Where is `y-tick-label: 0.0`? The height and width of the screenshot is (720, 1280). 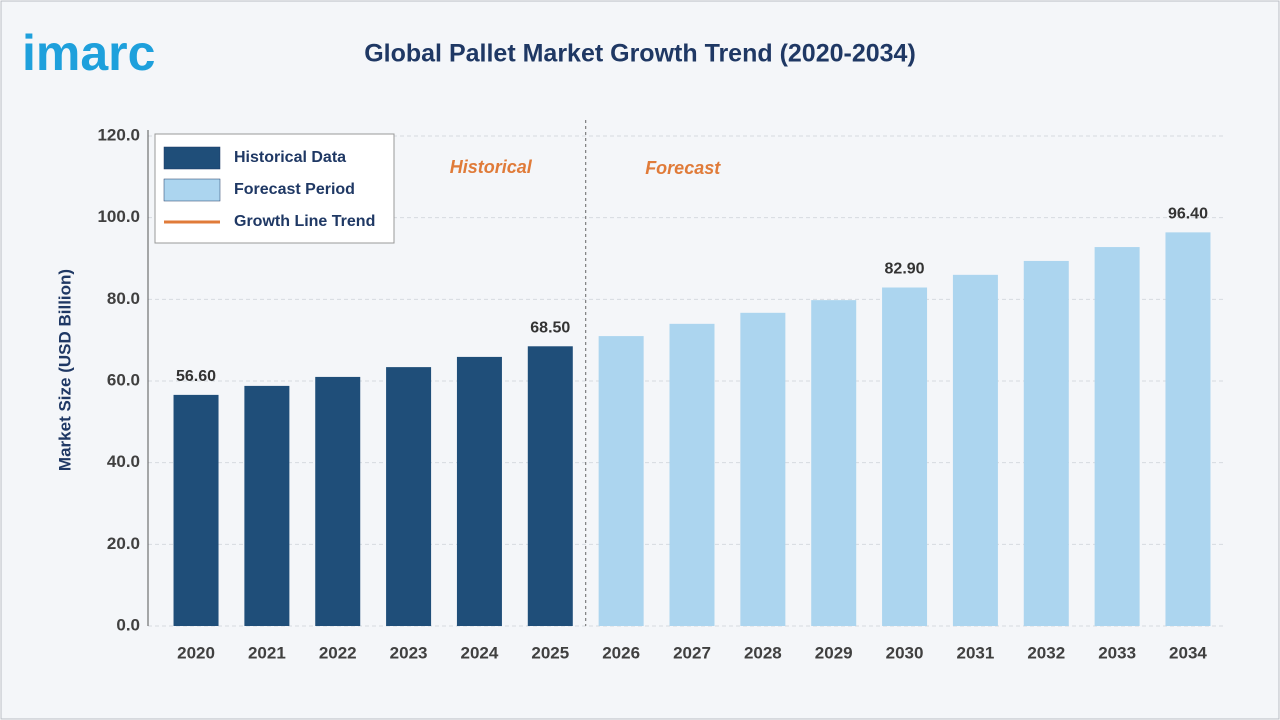 y-tick-label: 0.0 is located at coordinates (128, 624).